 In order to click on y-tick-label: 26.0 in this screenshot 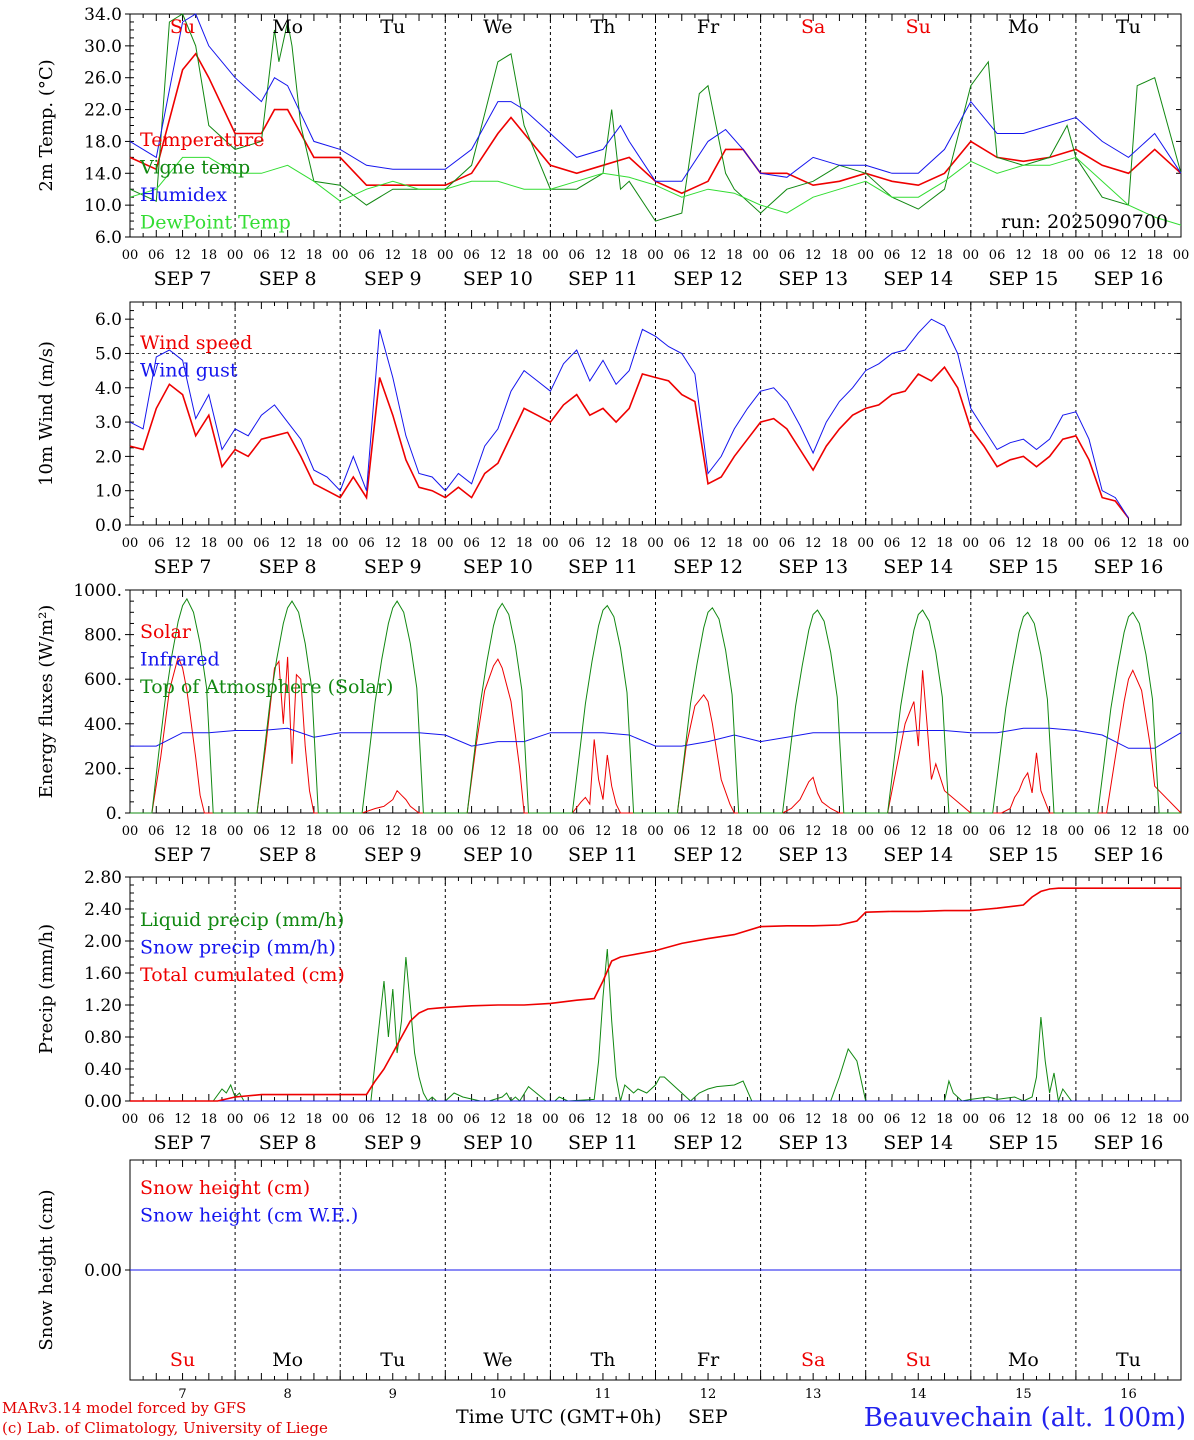, I will do `click(103, 79)`.